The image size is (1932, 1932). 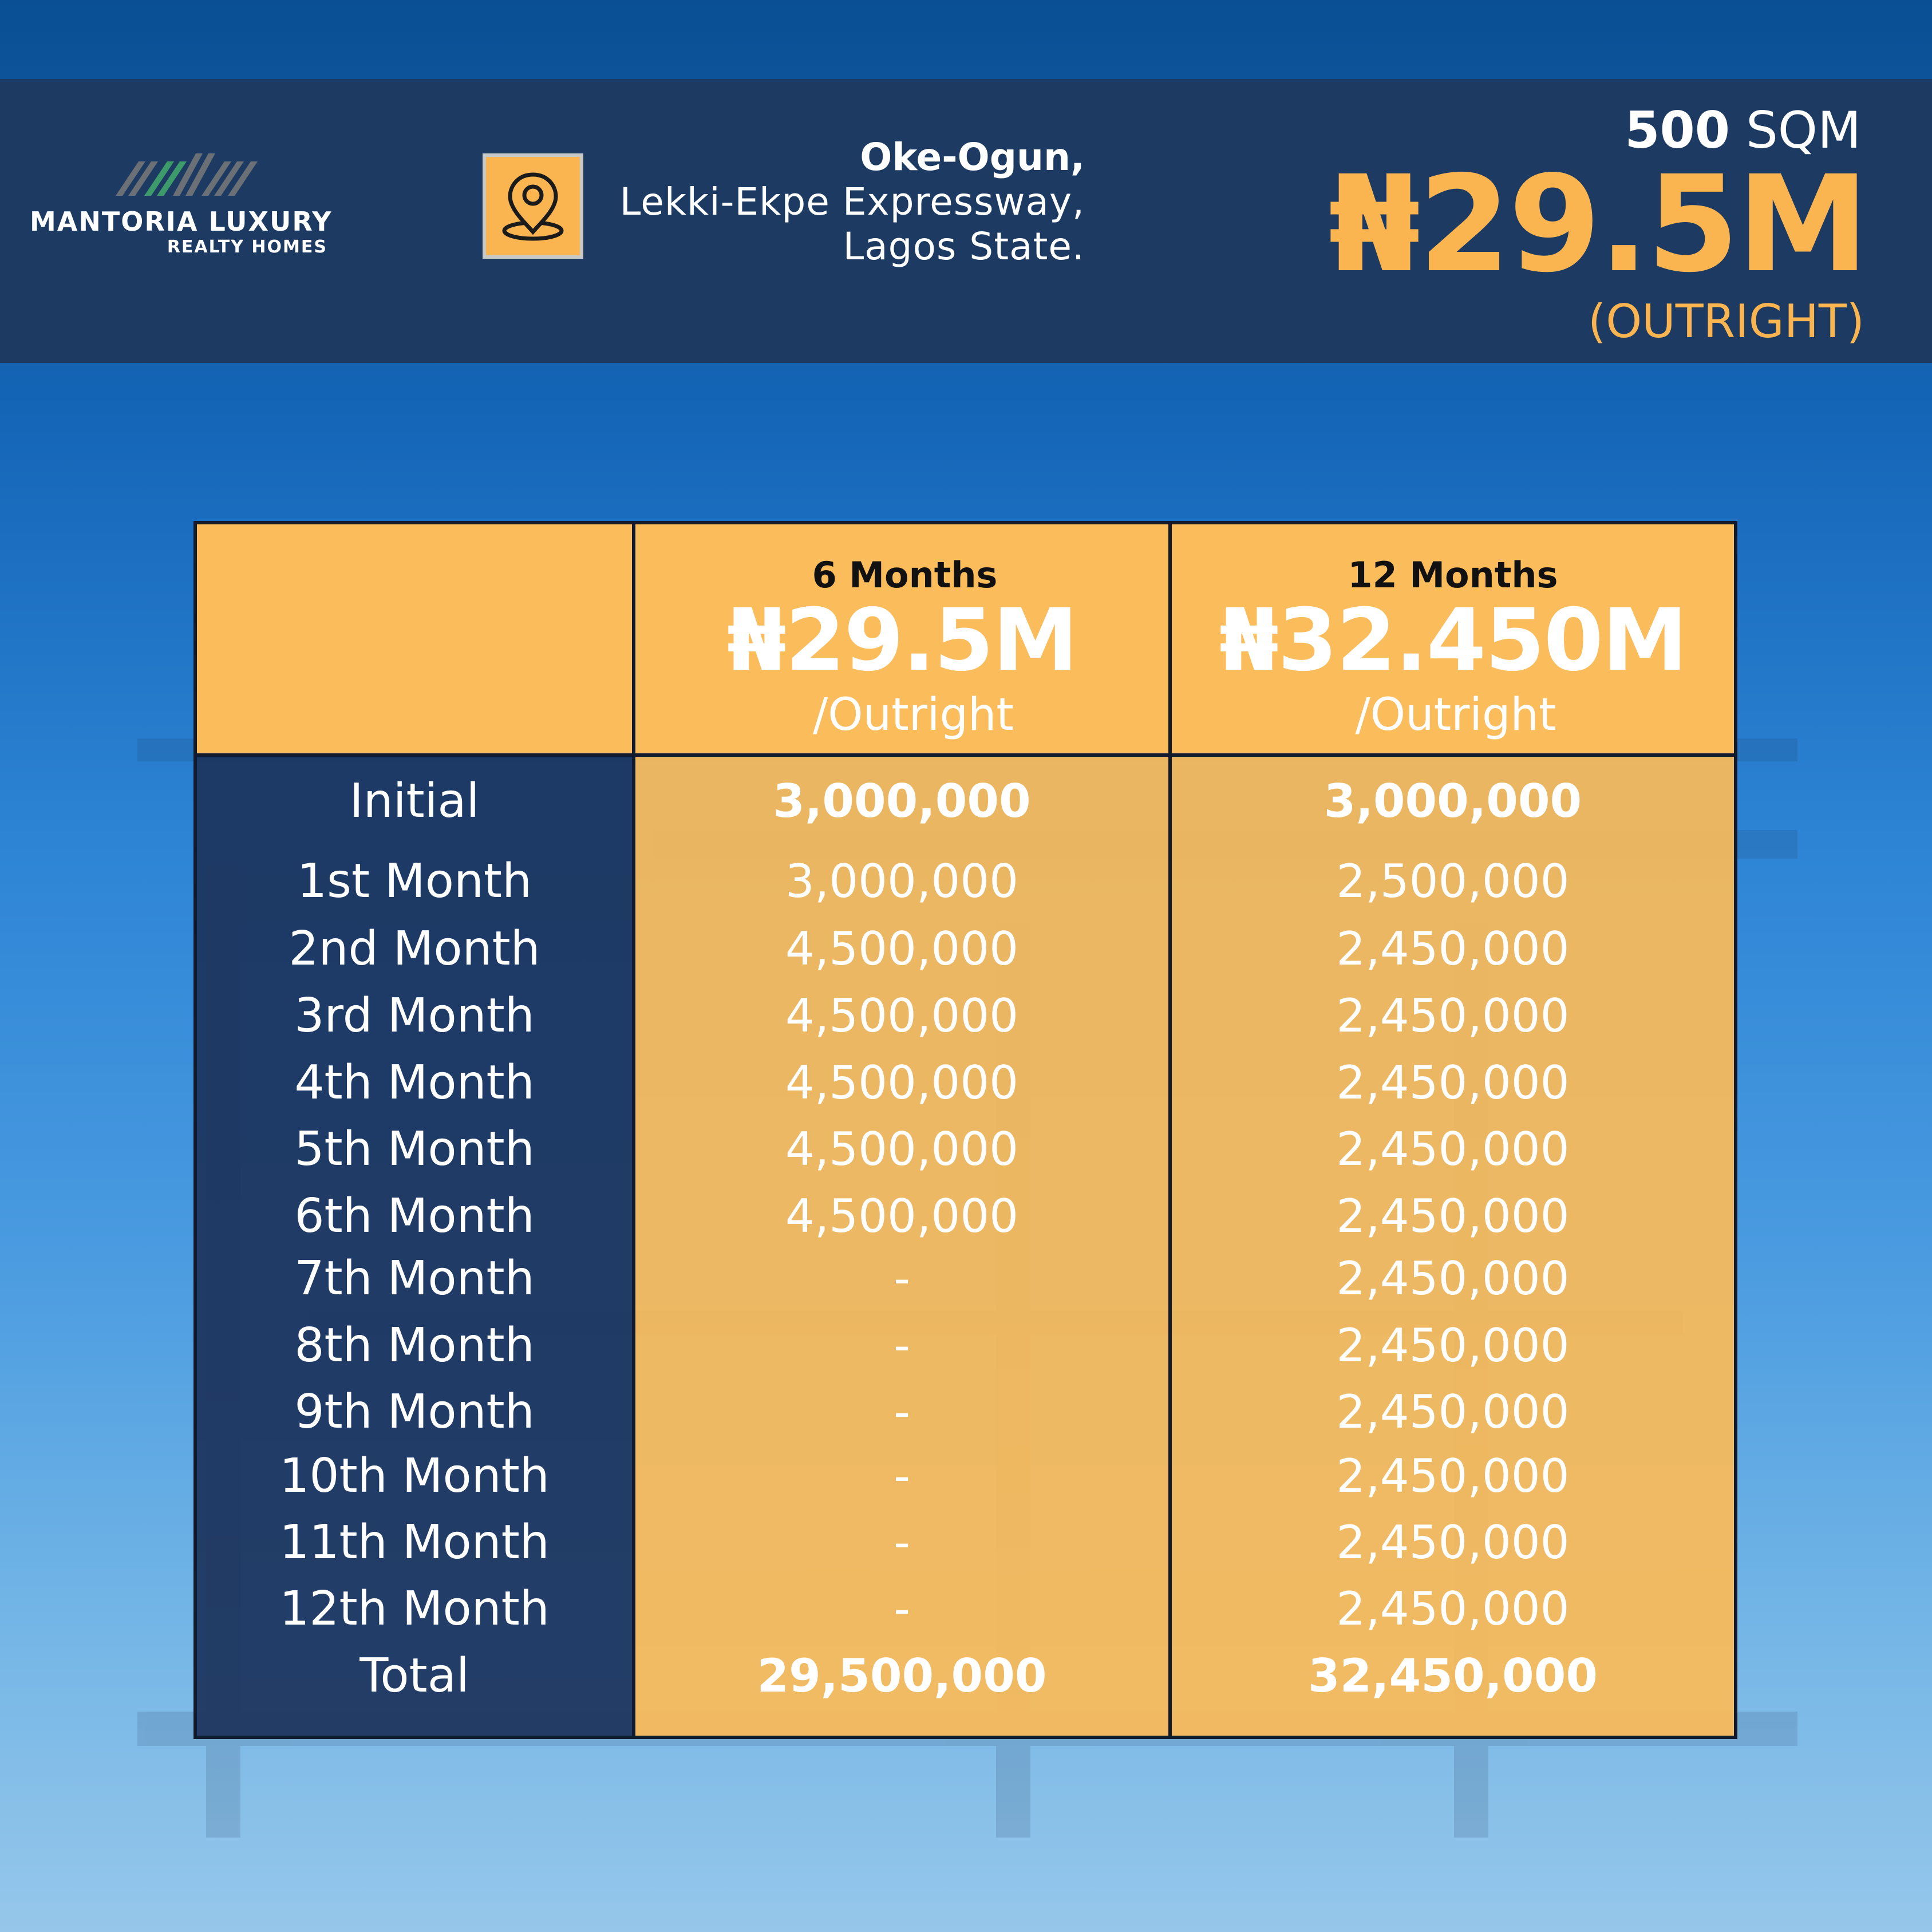 I want to click on row-label: 2nd Month, so click(x=414, y=949).